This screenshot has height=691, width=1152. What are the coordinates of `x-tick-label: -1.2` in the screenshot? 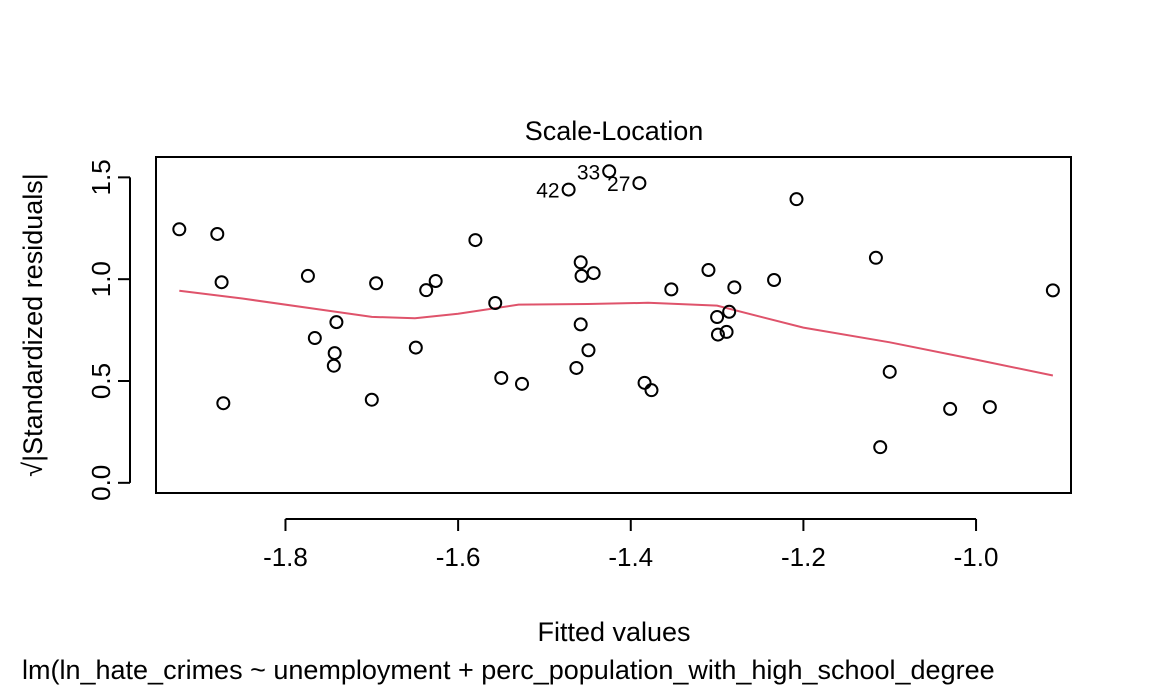 It's located at (803, 557).